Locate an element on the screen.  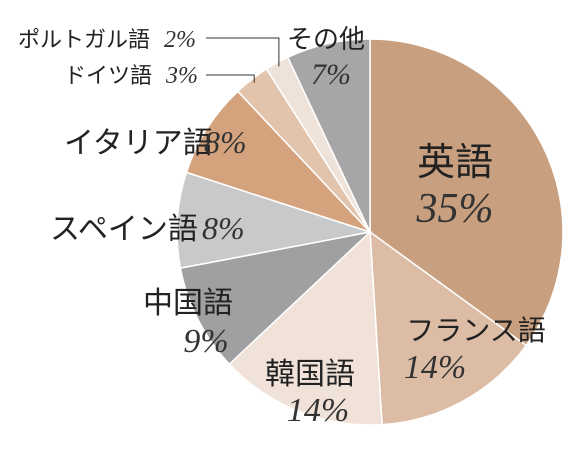
slice-value-korean: 14% is located at coordinates (318, 410).